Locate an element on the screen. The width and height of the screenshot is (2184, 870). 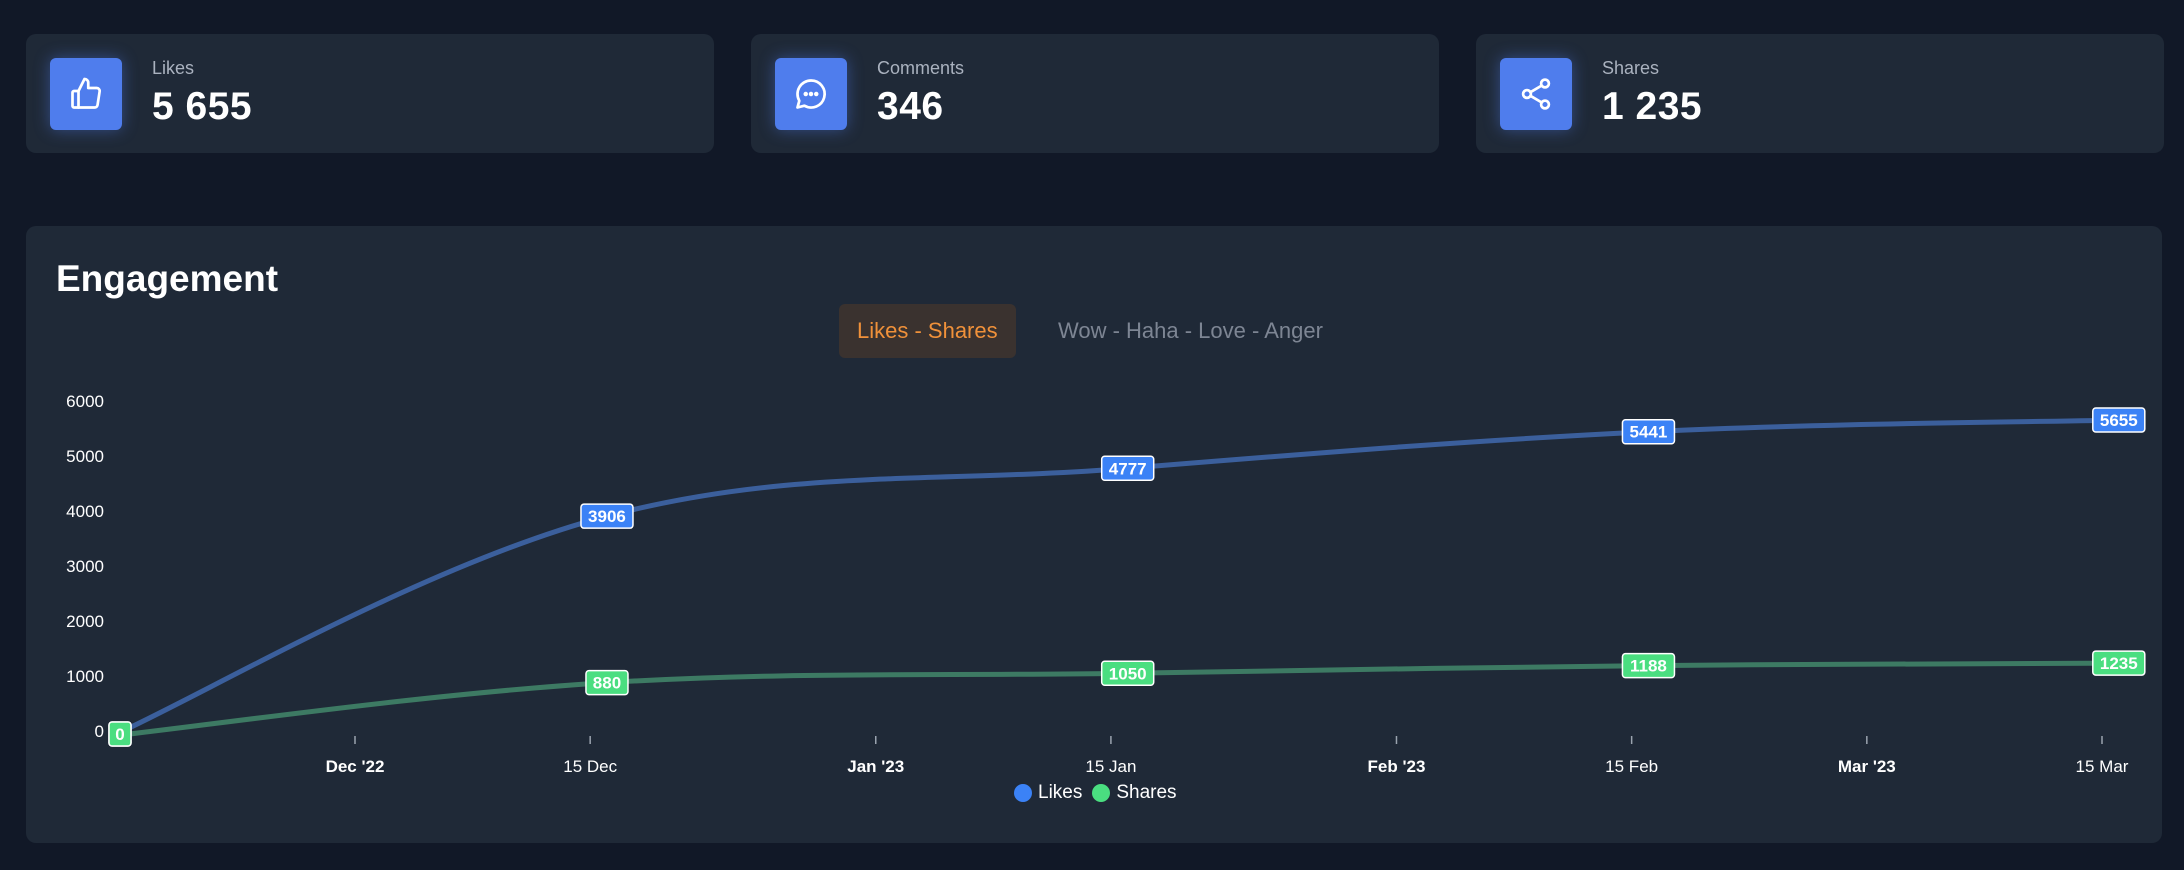
likes-label: Likes is located at coordinates (173, 68).